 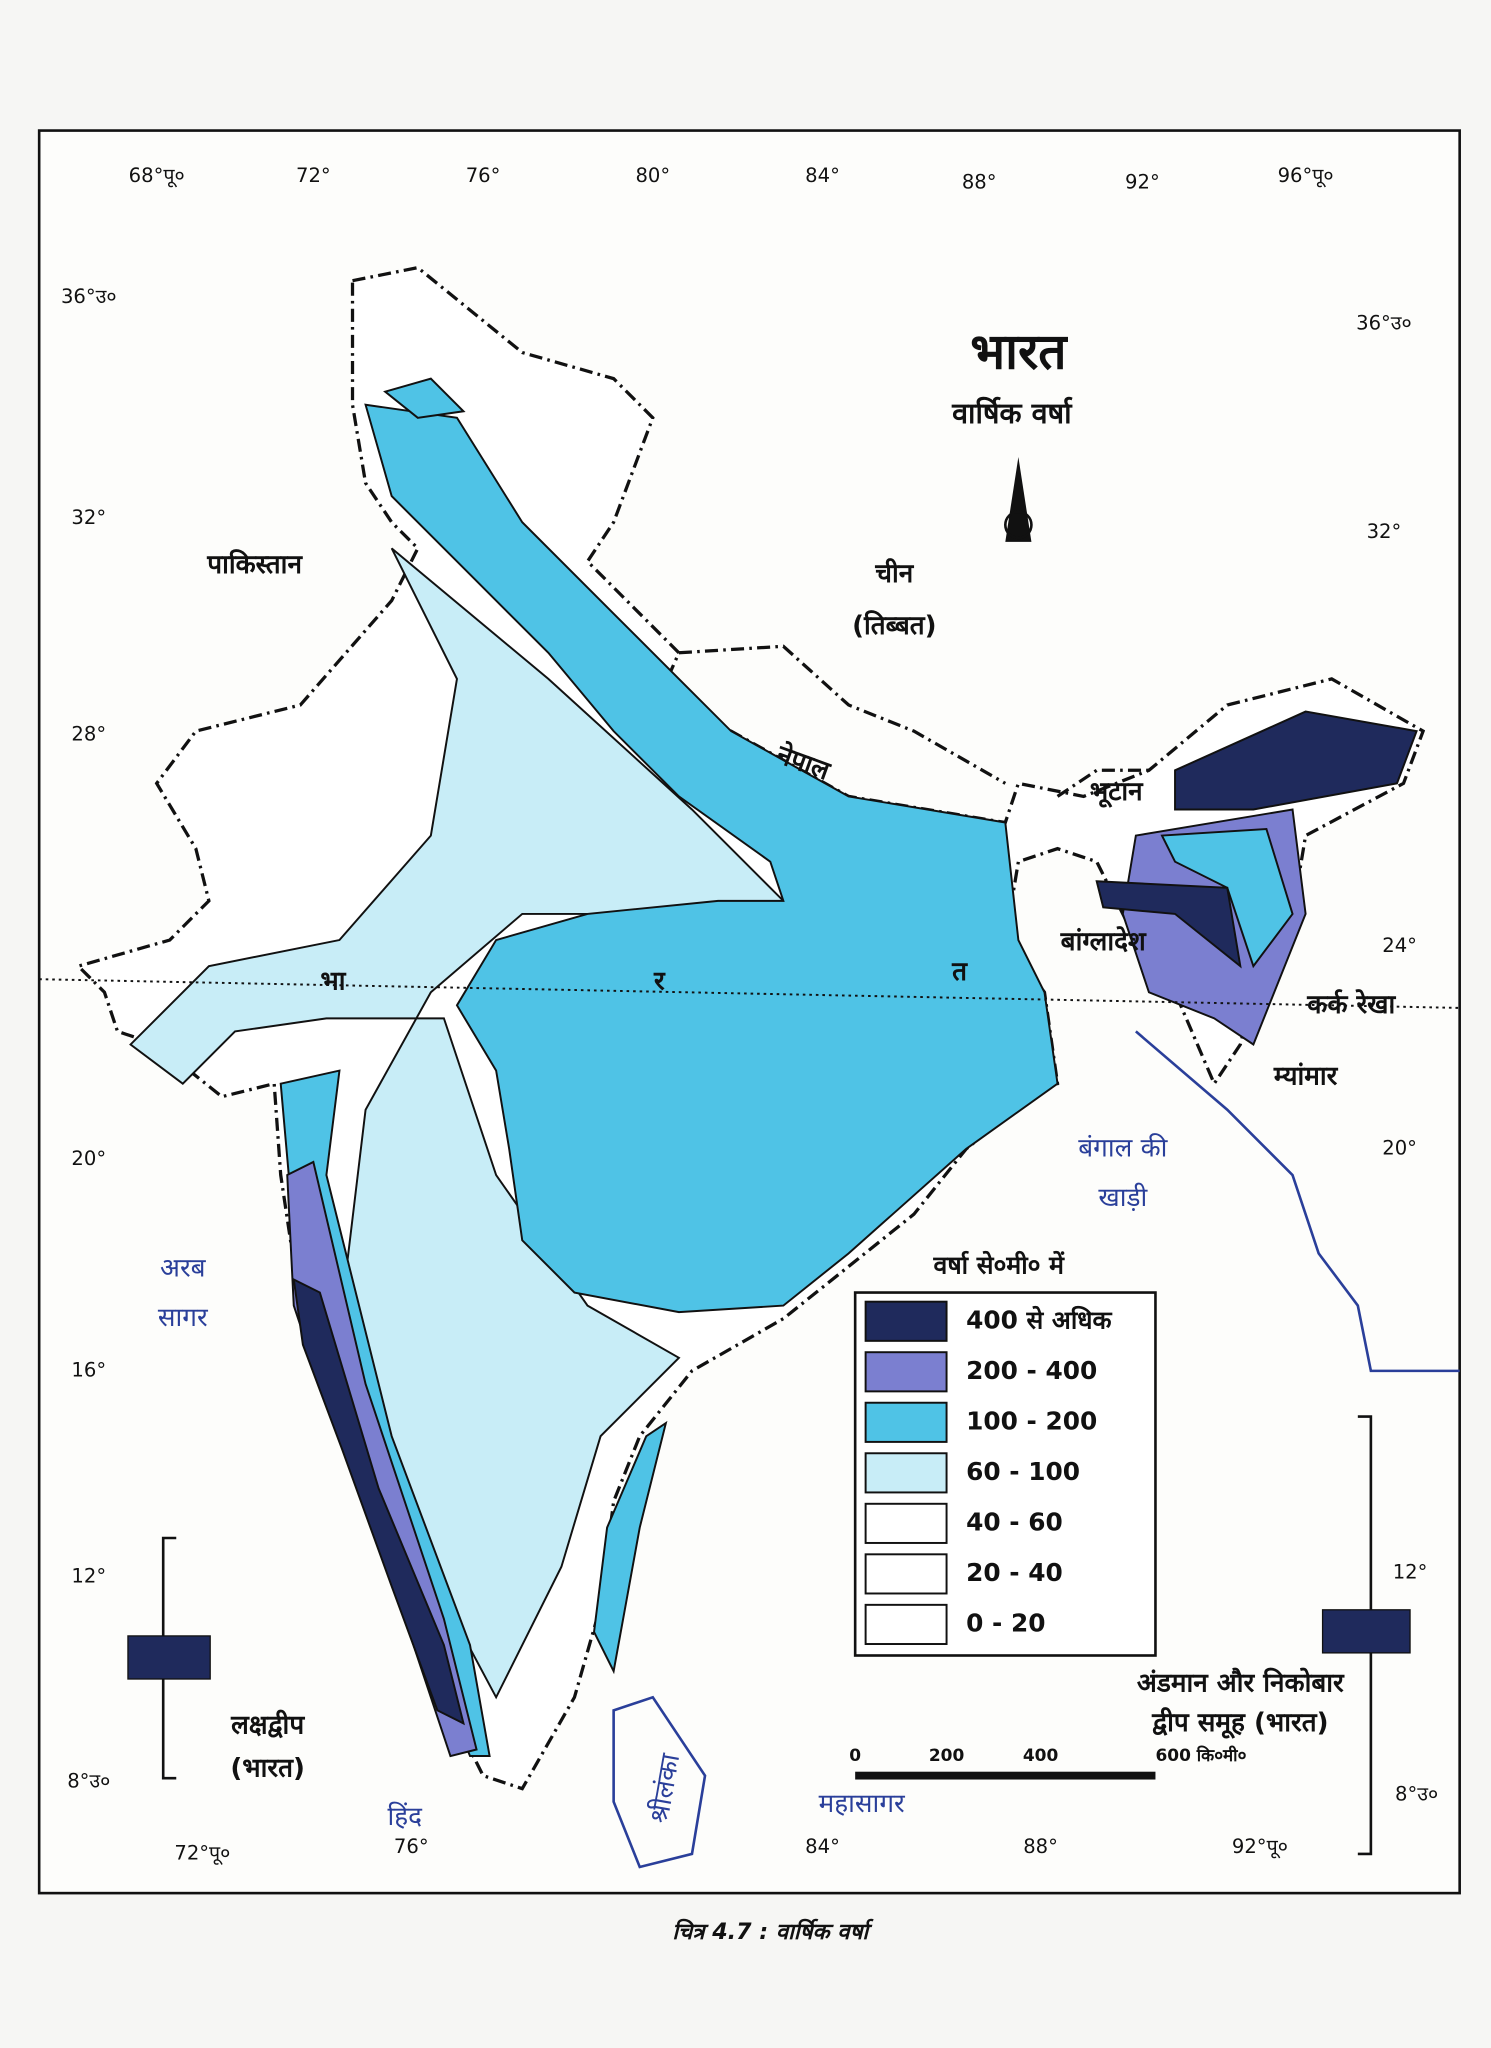 I want to click on legend-label: 0 - 20, so click(x=1005, y=1622).